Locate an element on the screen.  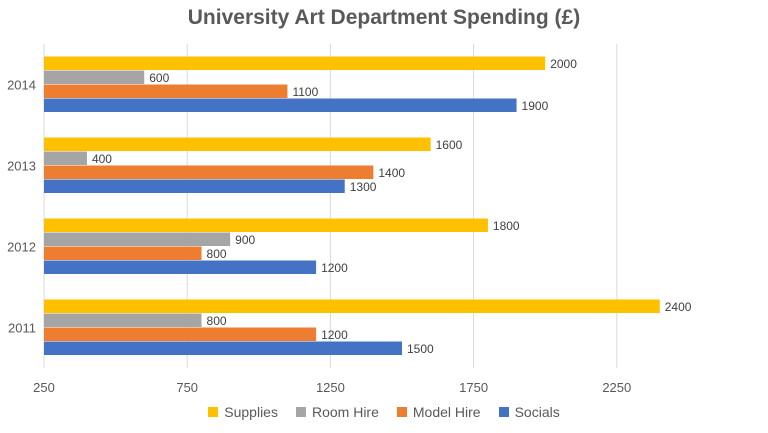
data-label-socials-2014: 1900 is located at coordinates (535, 106).